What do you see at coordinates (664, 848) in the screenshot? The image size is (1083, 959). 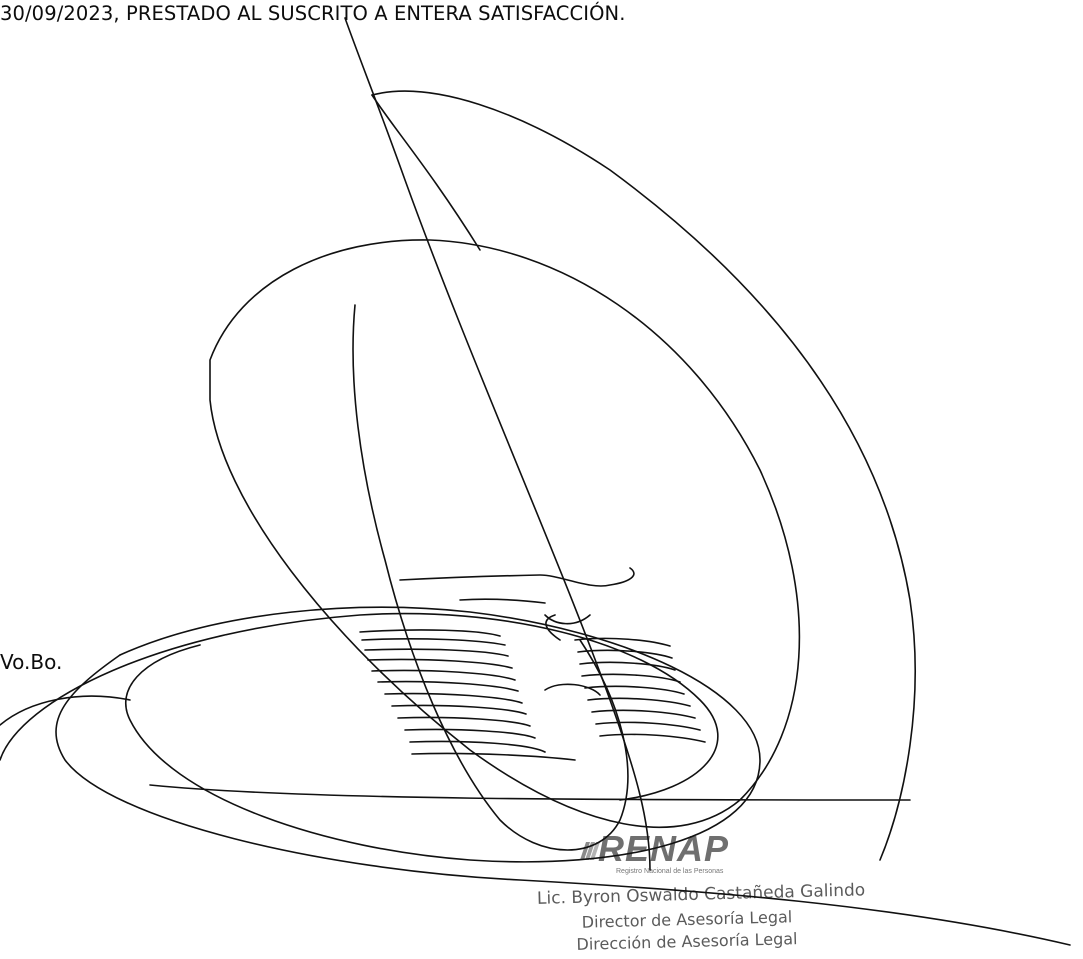 I see `renap-wordmark: RENAP` at bounding box center [664, 848].